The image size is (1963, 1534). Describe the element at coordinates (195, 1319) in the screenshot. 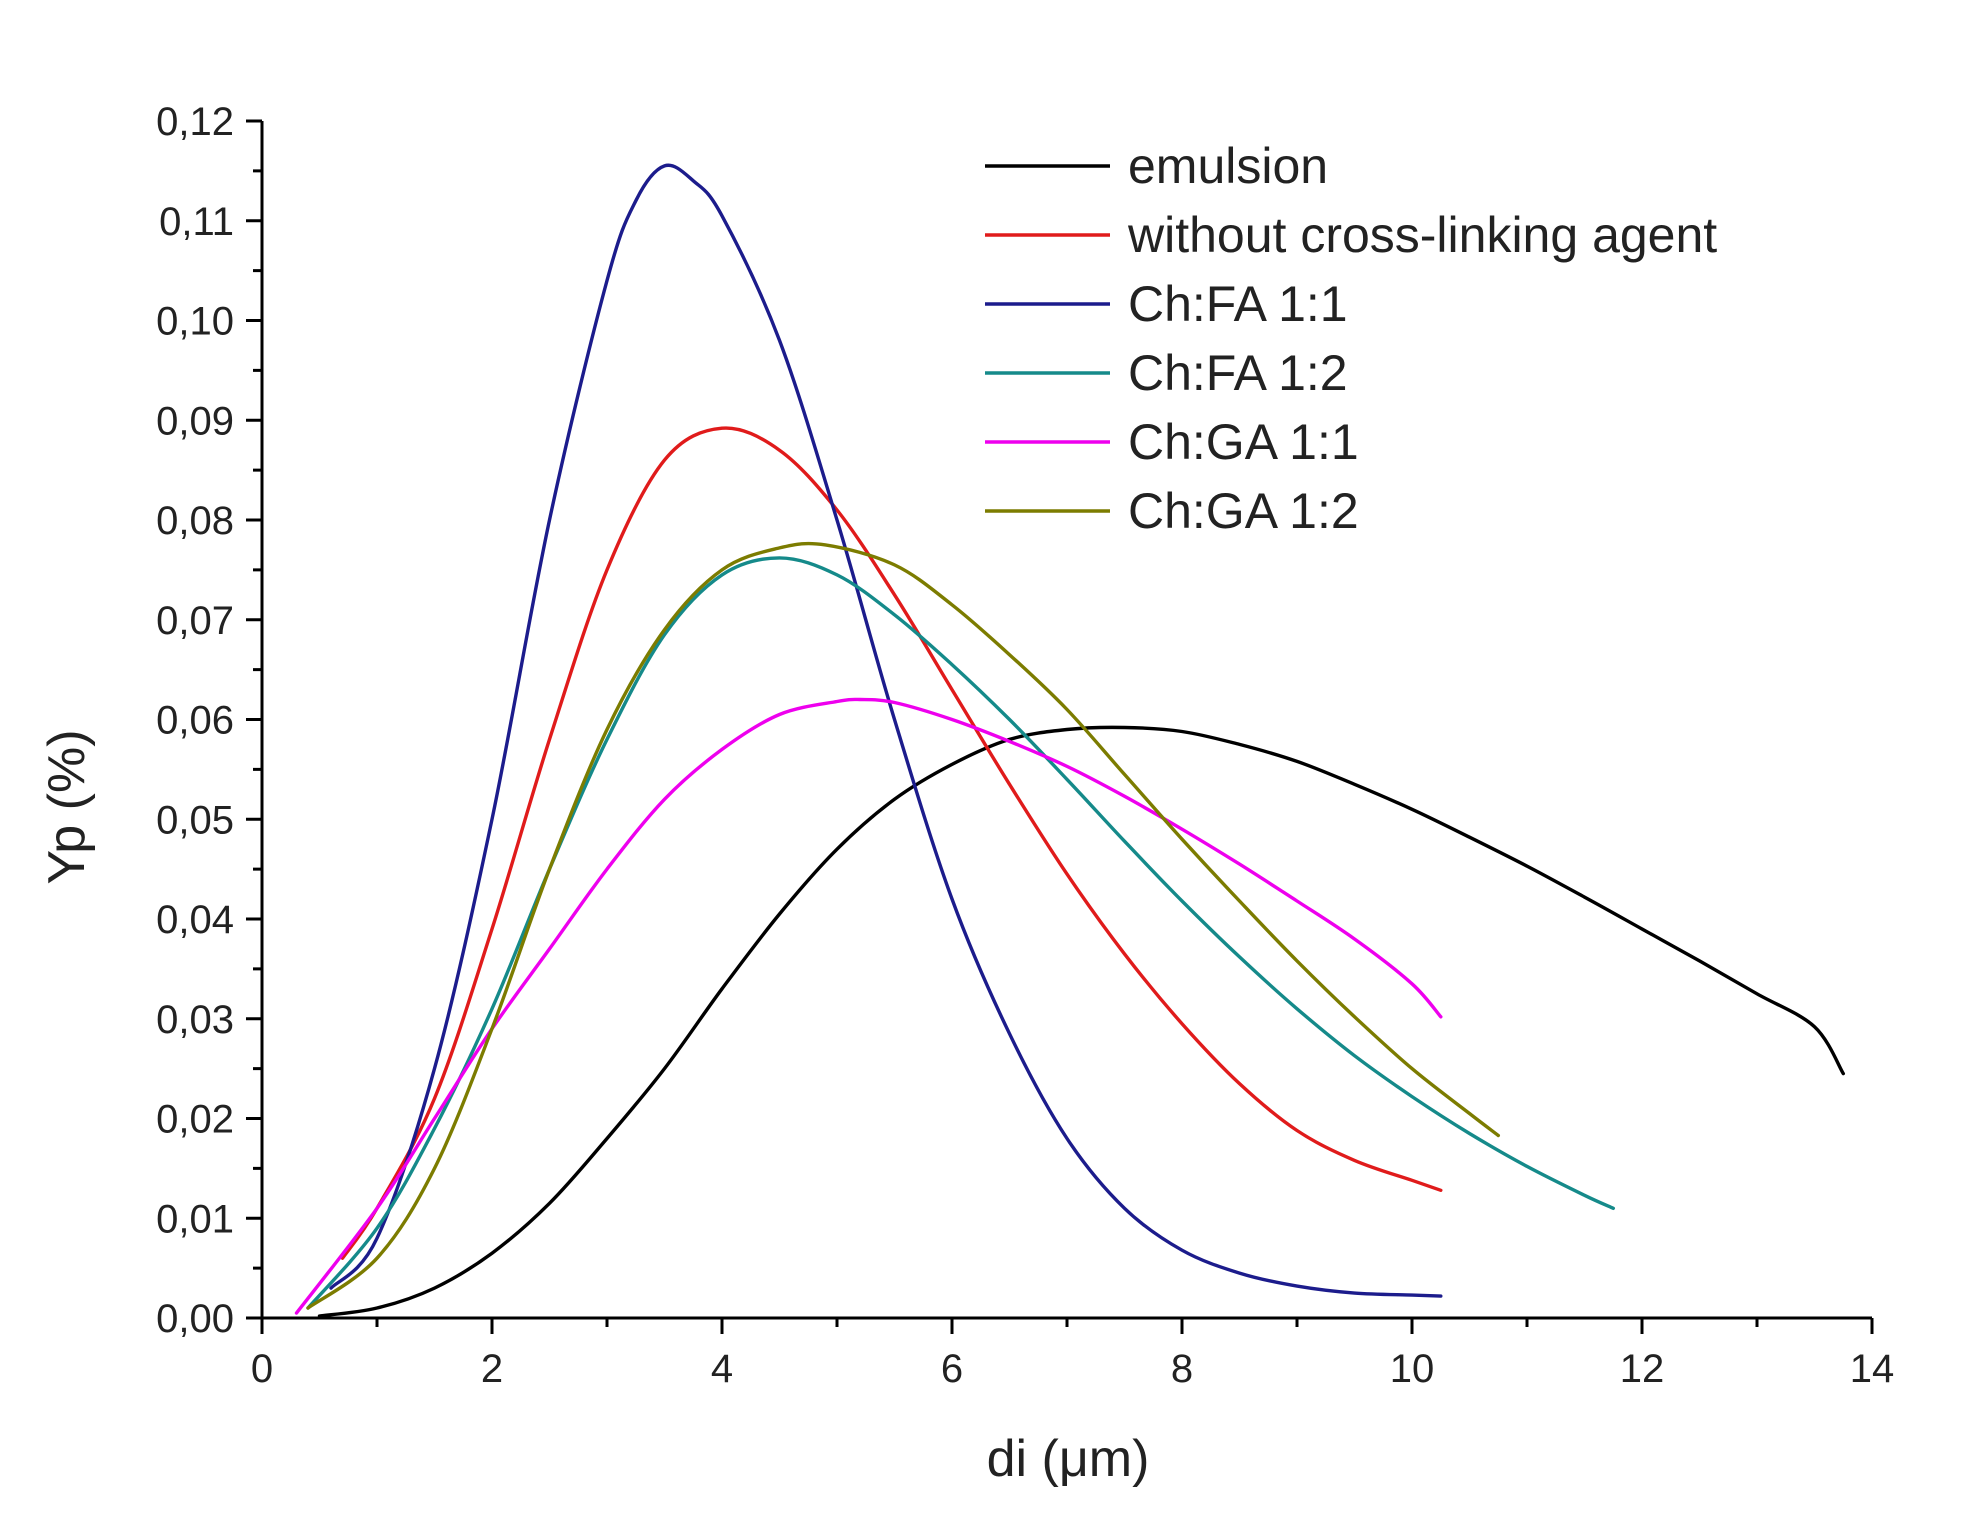

I see `y-tick-label: 0,00` at that location.